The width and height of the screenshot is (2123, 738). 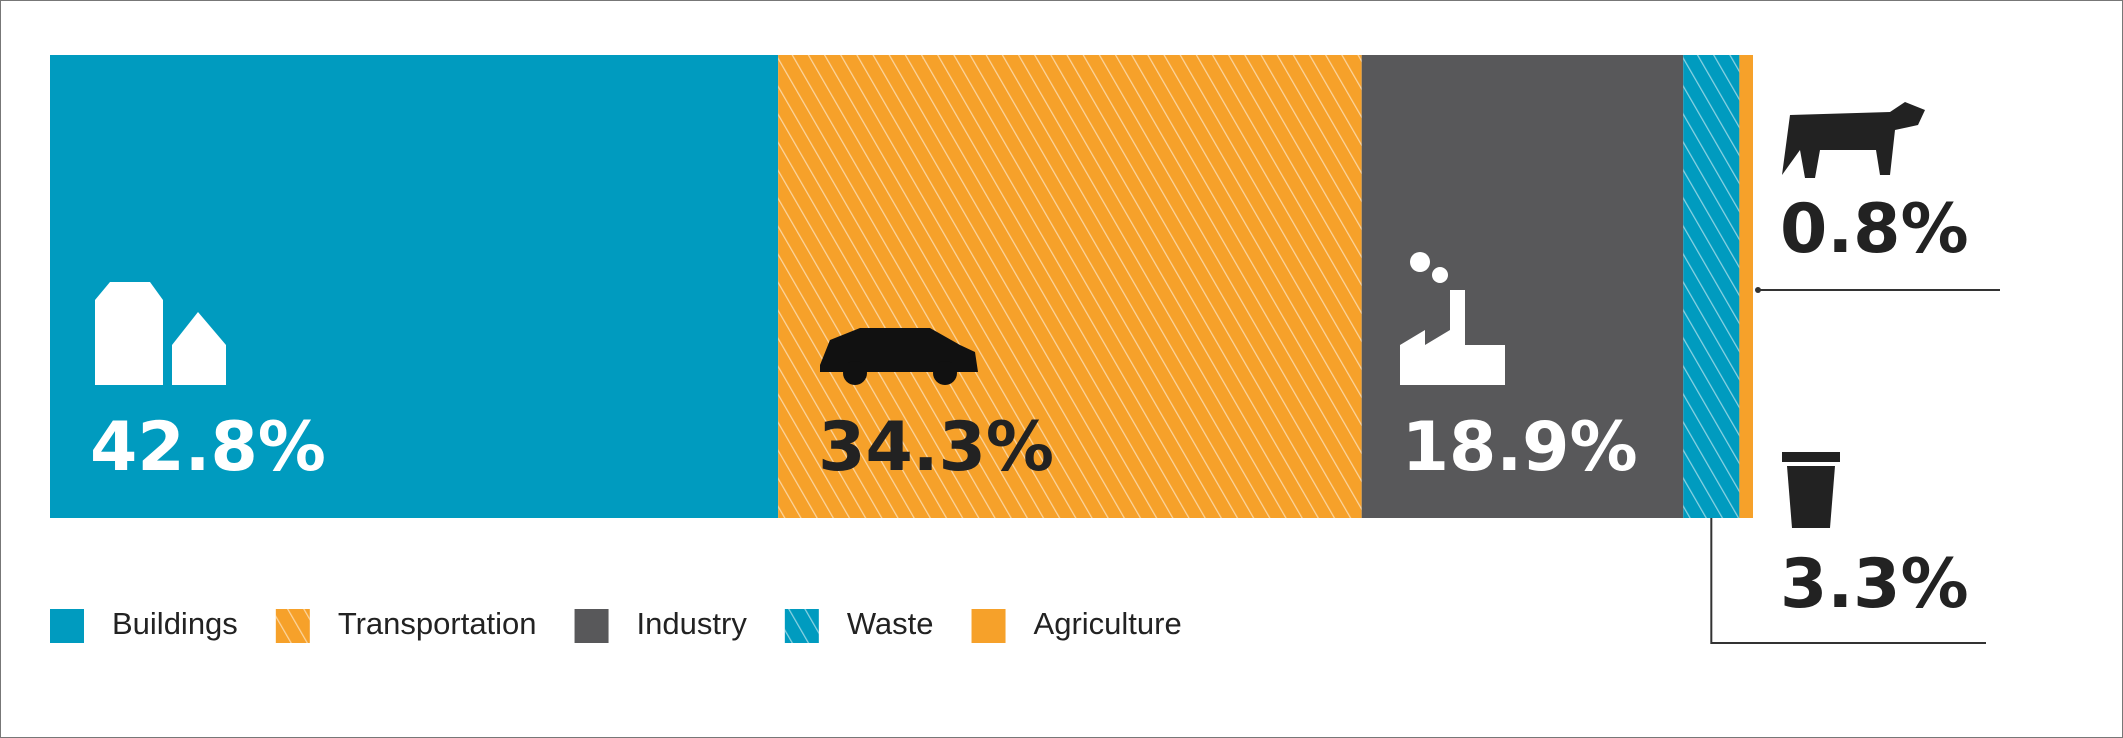 What do you see at coordinates (1711, 286) in the screenshot?
I see `hatch` at bounding box center [1711, 286].